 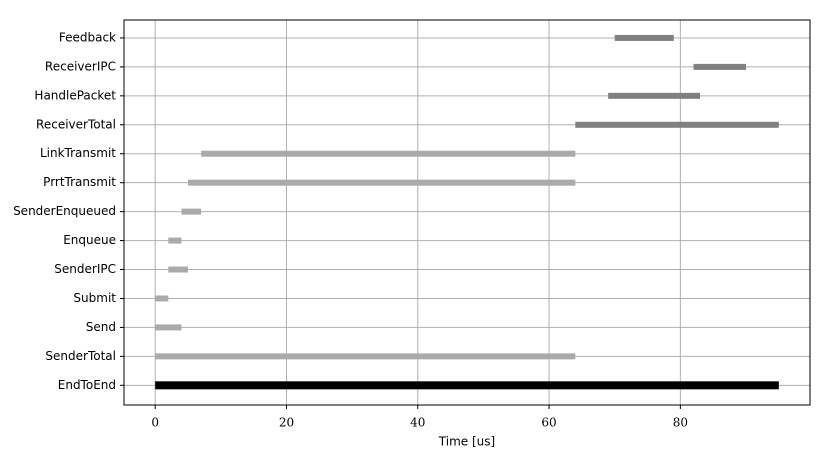 I want to click on y-tick-label: ReceiverIPC, so click(x=80, y=66).